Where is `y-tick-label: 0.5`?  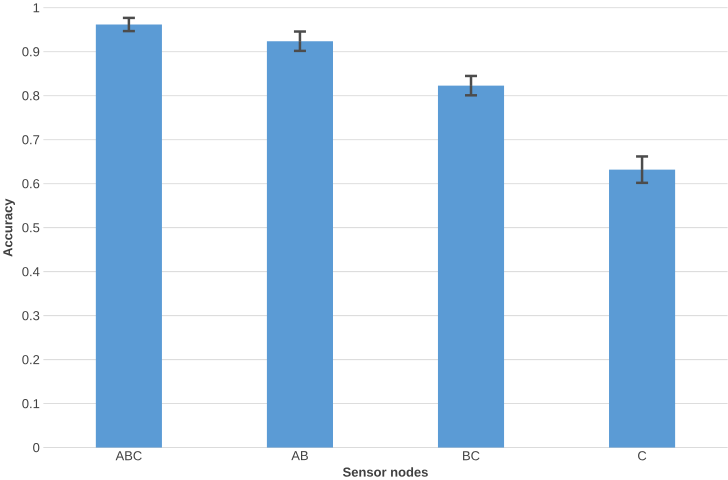 y-tick-label: 0.5 is located at coordinates (31, 227).